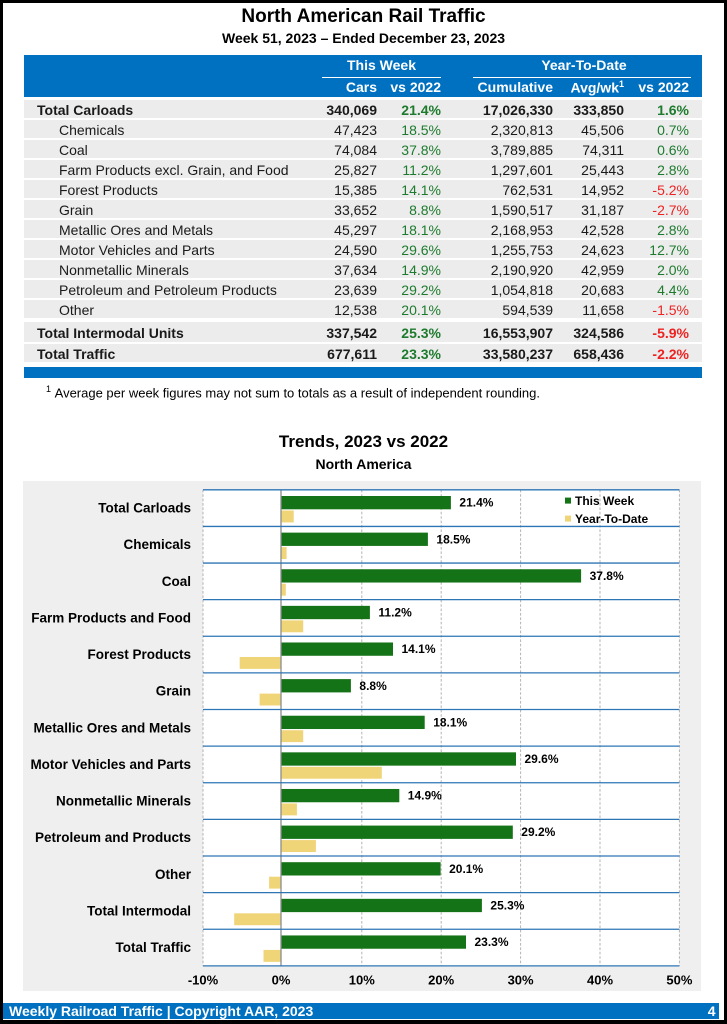  What do you see at coordinates (113, 837) in the screenshot?
I see `svg-text: Petroleum and Products` at bounding box center [113, 837].